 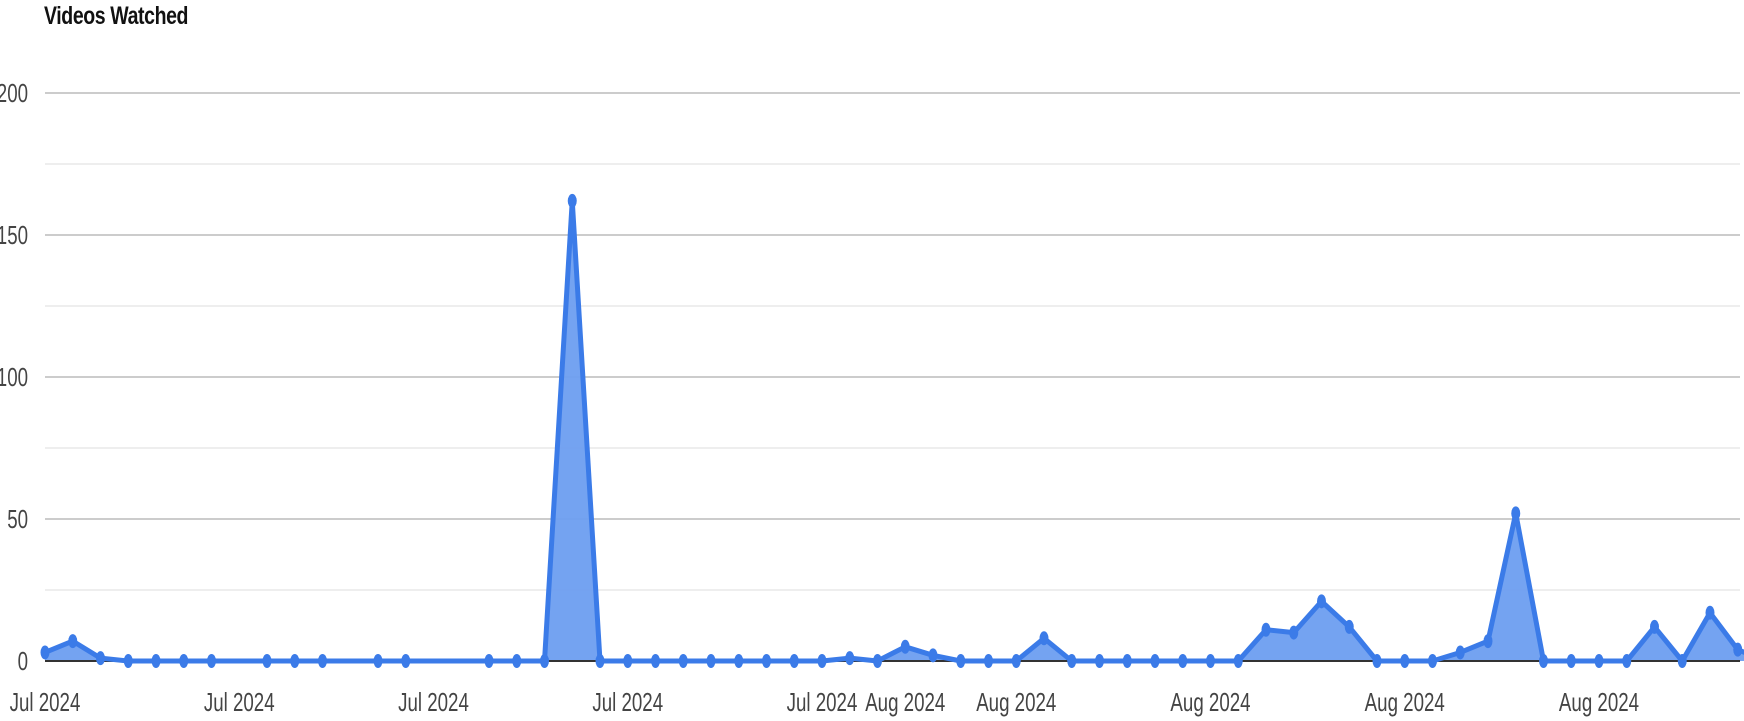 I want to click on y-tick-label: 50, so click(x=17, y=519).